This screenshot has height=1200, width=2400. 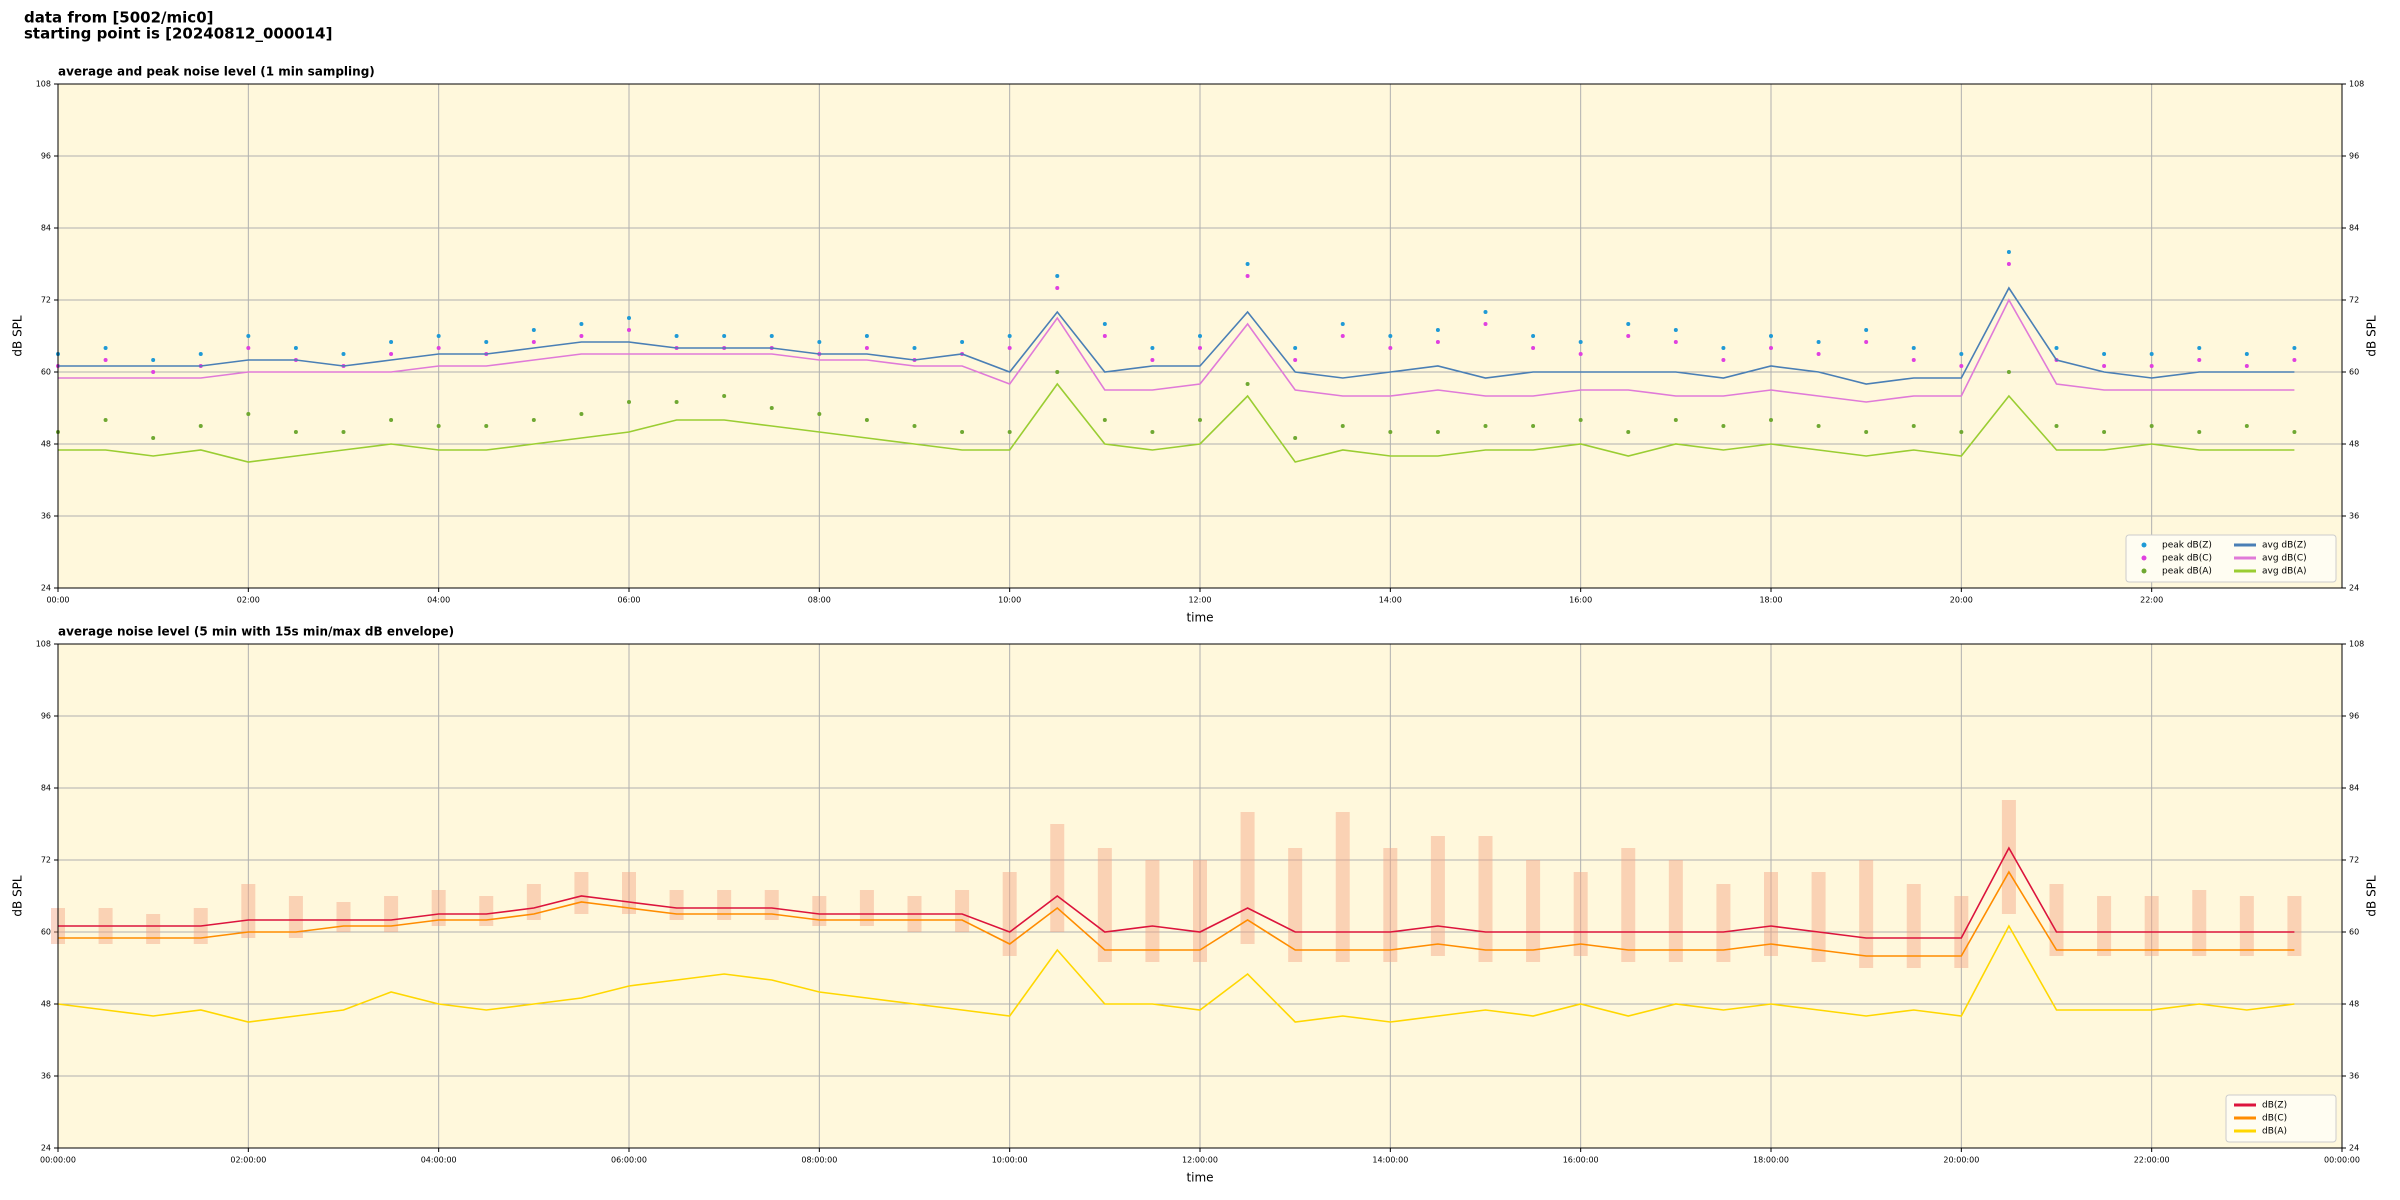 I want to click on x-tick-label: 00:00, so click(x=57, y=600).